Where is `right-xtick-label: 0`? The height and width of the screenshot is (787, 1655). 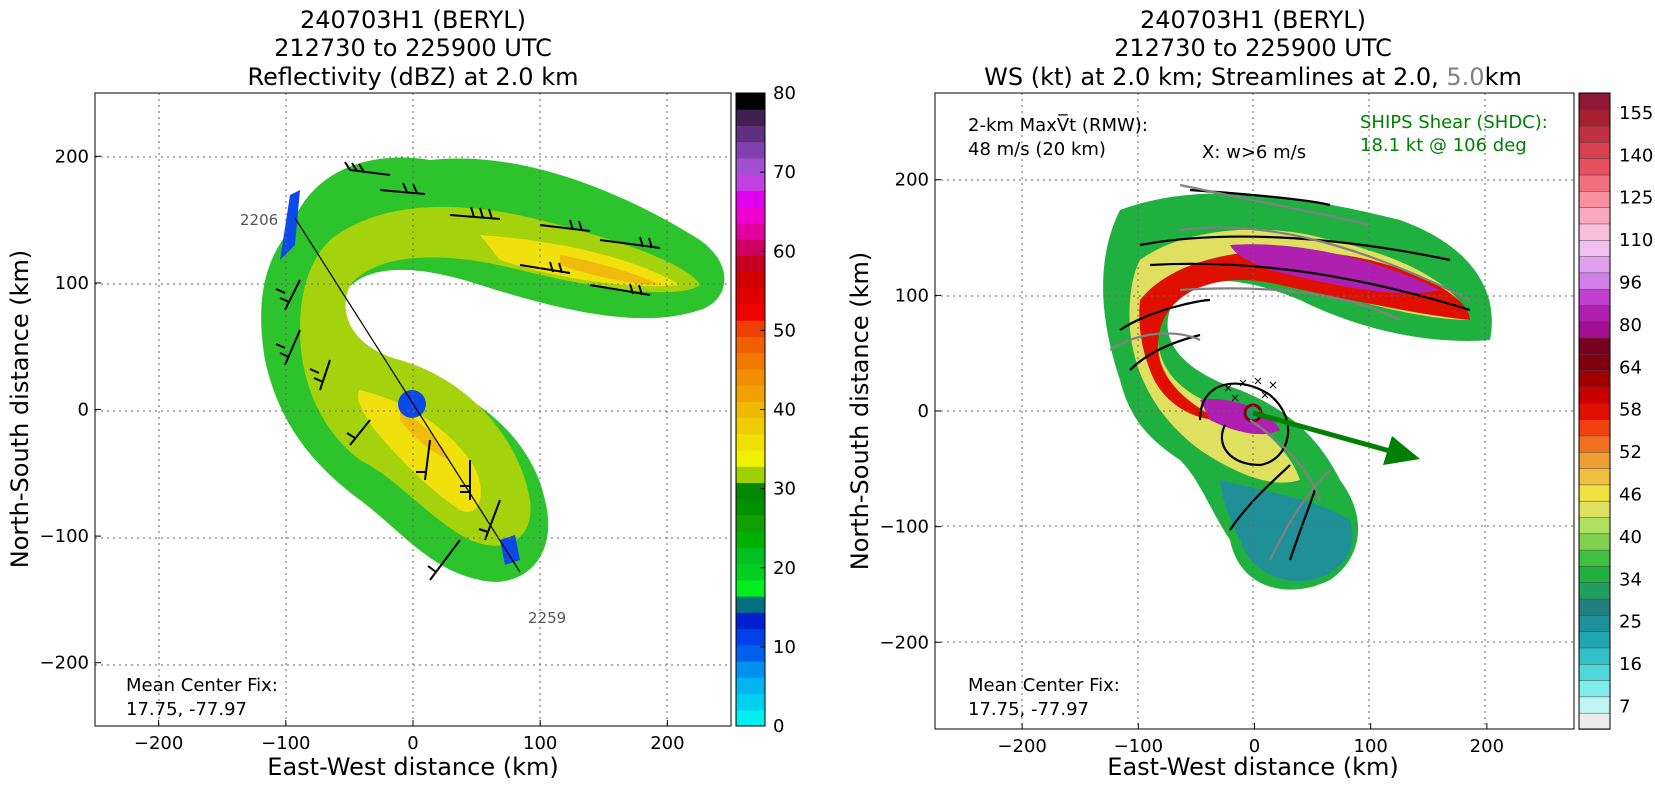
right-xtick-label: 0 is located at coordinates (1254, 746).